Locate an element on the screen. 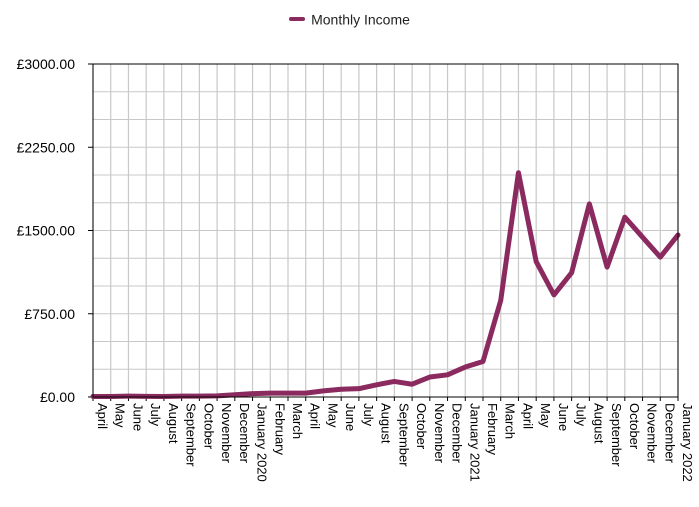  x-tick-label: January 2021 is located at coordinates (474, 442).